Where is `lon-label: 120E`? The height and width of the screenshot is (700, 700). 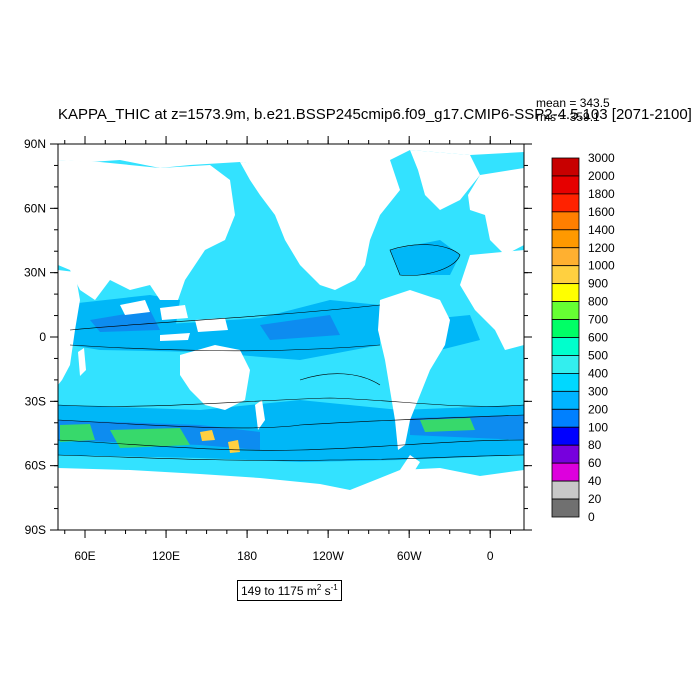 lon-label: 120E is located at coordinates (166, 556).